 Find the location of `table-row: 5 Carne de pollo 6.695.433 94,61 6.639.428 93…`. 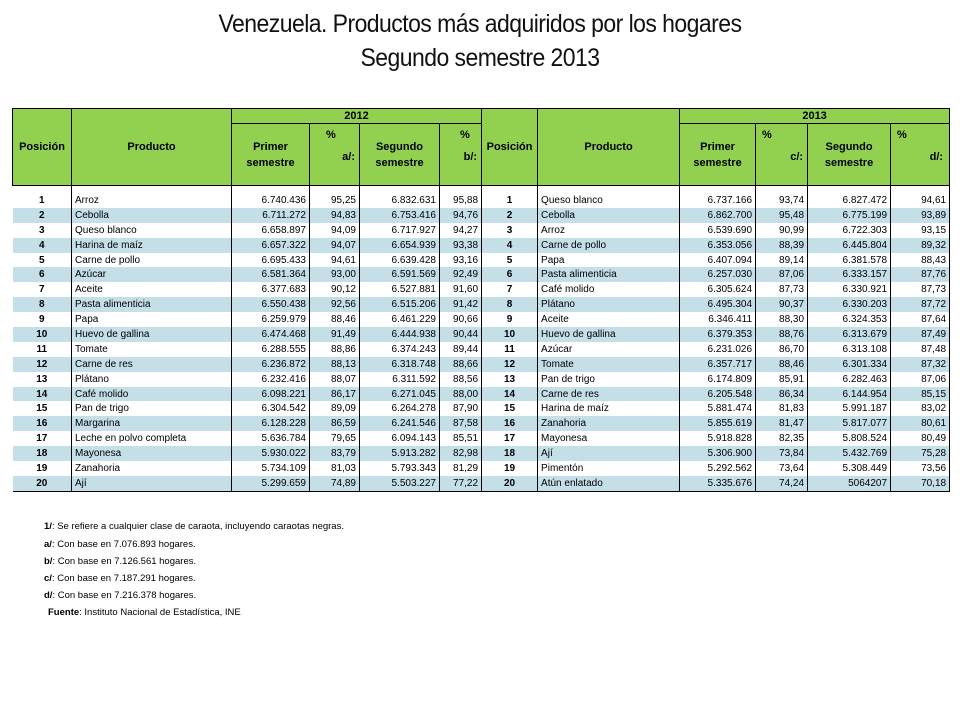

table-row: 5 Carne de pollo 6.695.433 94,61 6.639.428 93… is located at coordinates (481, 260).